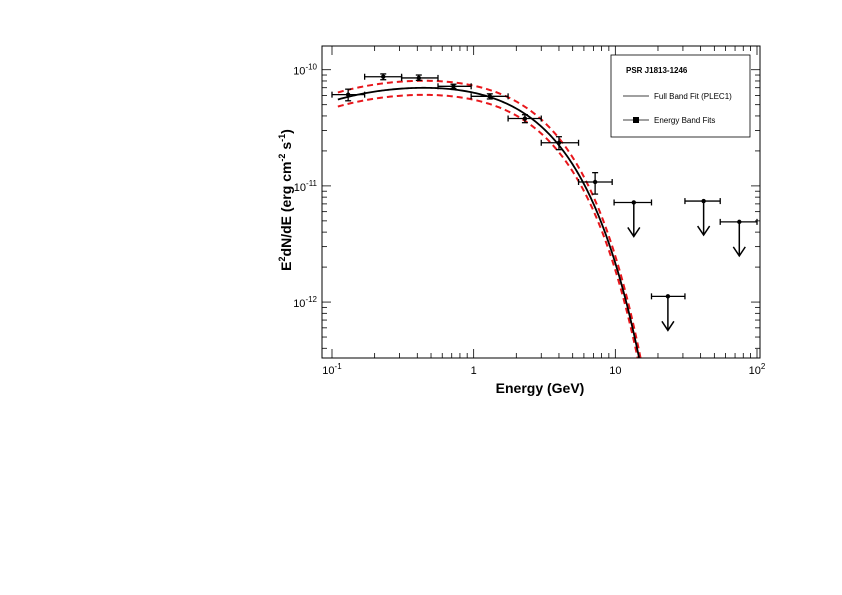 Image resolution: width=842 pixels, height=595 pixels. I want to click on legend-title: PSR J1813-1246, so click(657, 70).